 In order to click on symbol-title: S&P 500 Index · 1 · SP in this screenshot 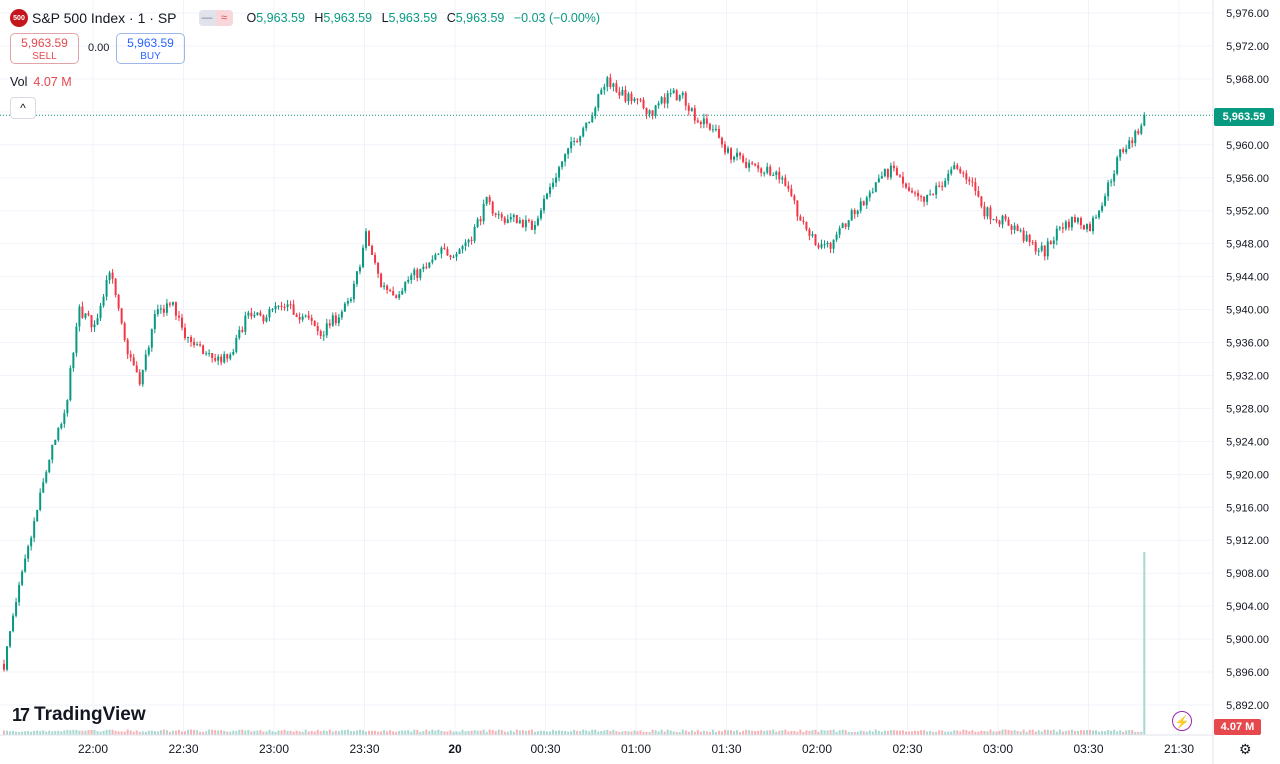, I will do `click(104, 18)`.